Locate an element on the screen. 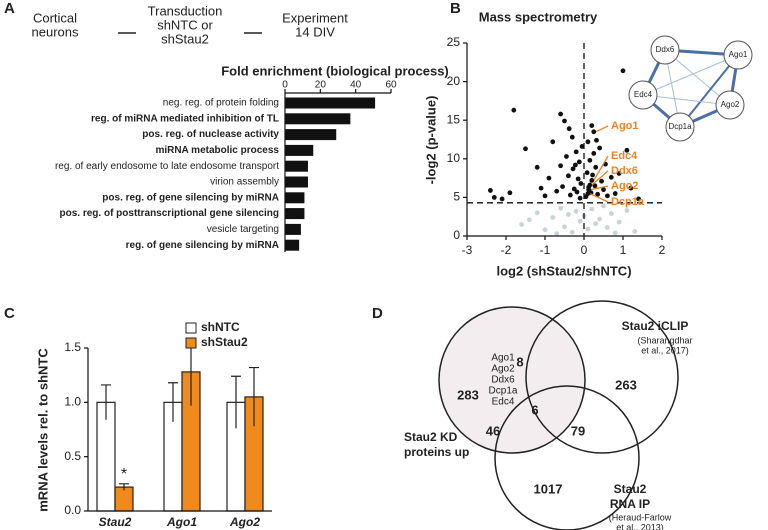 This screenshot has width=768, height=530. workflow-step: neurons is located at coordinates (55, 31).